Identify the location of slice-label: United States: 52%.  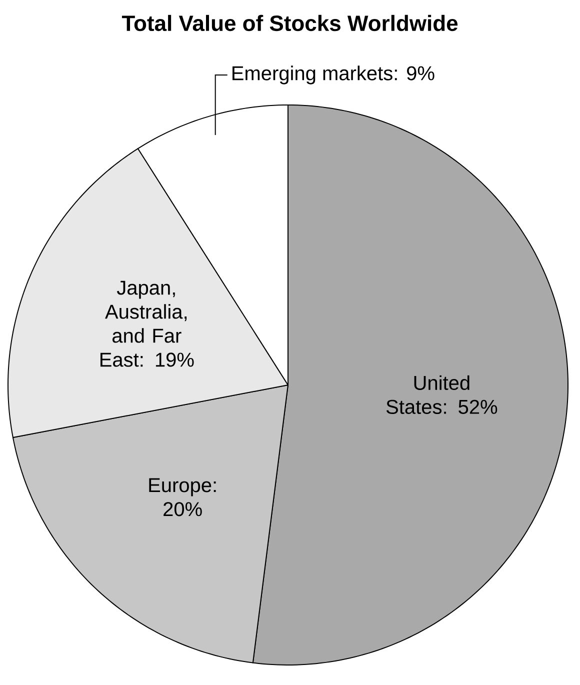
(442, 394).